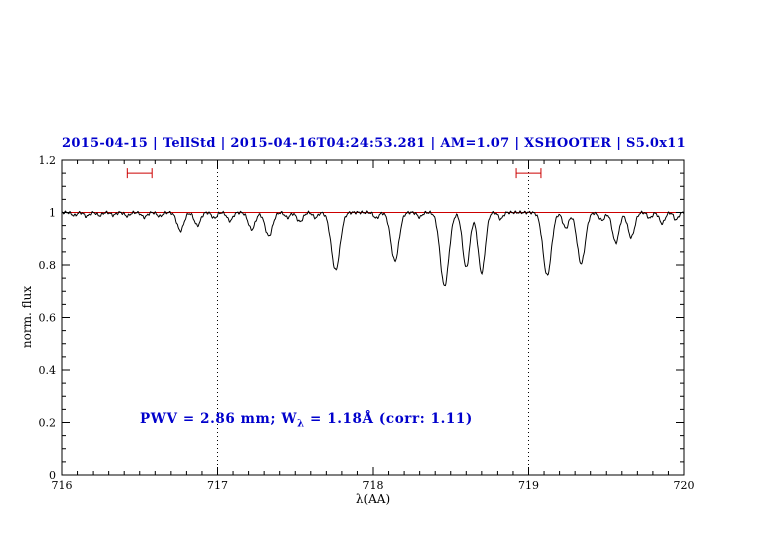  I want to click on x-tick-label: 717, so click(217, 485).